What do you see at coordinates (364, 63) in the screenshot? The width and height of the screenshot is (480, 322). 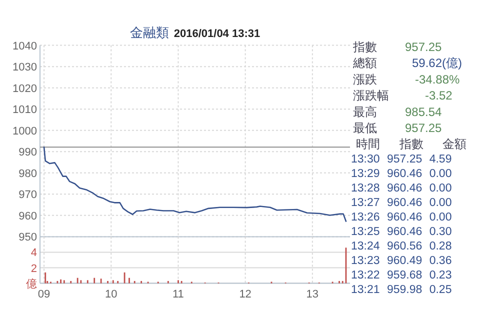 I see `text: 總額` at bounding box center [364, 63].